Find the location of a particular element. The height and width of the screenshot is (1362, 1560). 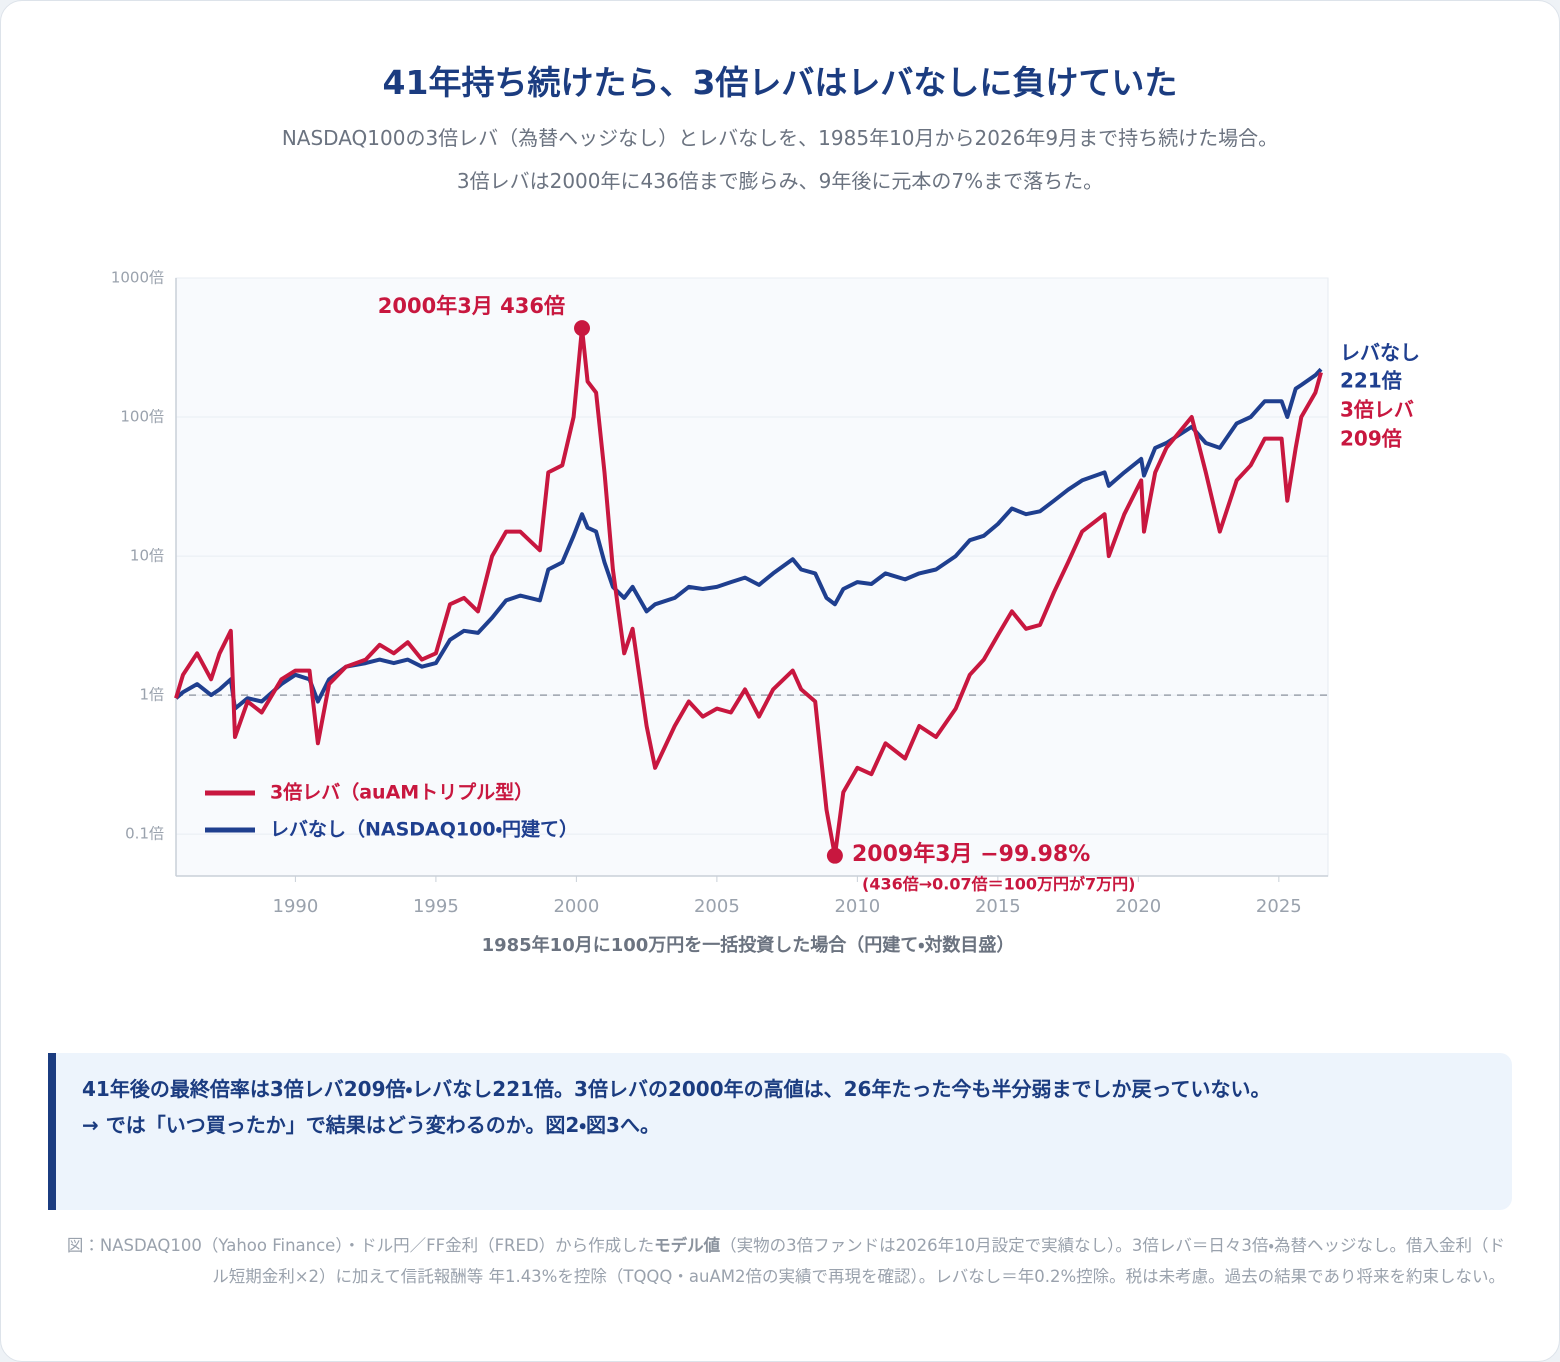

chart-title: 41年持ち続けたら、3倍レバはレバなしに負けていた is located at coordinates (780, 82).